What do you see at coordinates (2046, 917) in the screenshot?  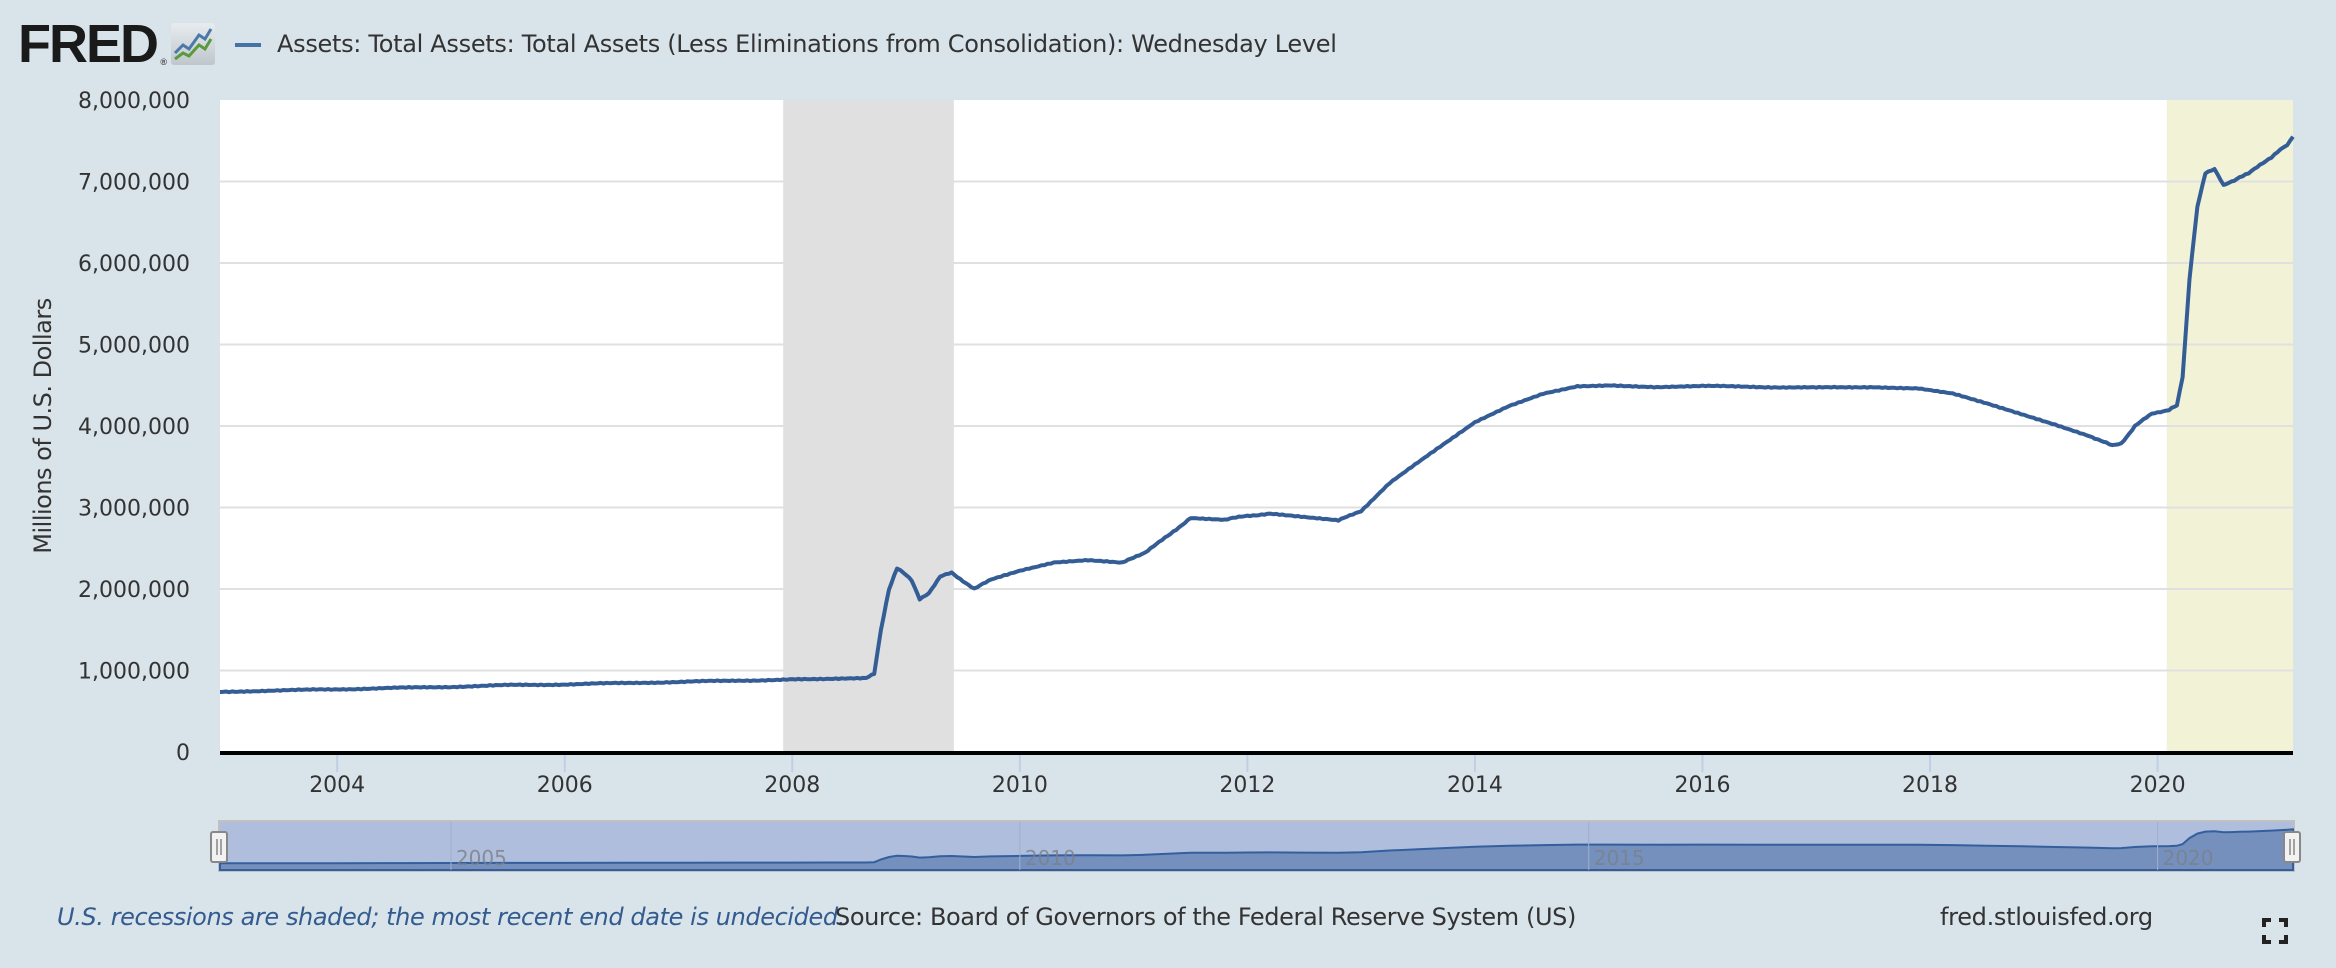 I see `site-url: fred.stlouisfed.org` at bounding box center [2046, 917].